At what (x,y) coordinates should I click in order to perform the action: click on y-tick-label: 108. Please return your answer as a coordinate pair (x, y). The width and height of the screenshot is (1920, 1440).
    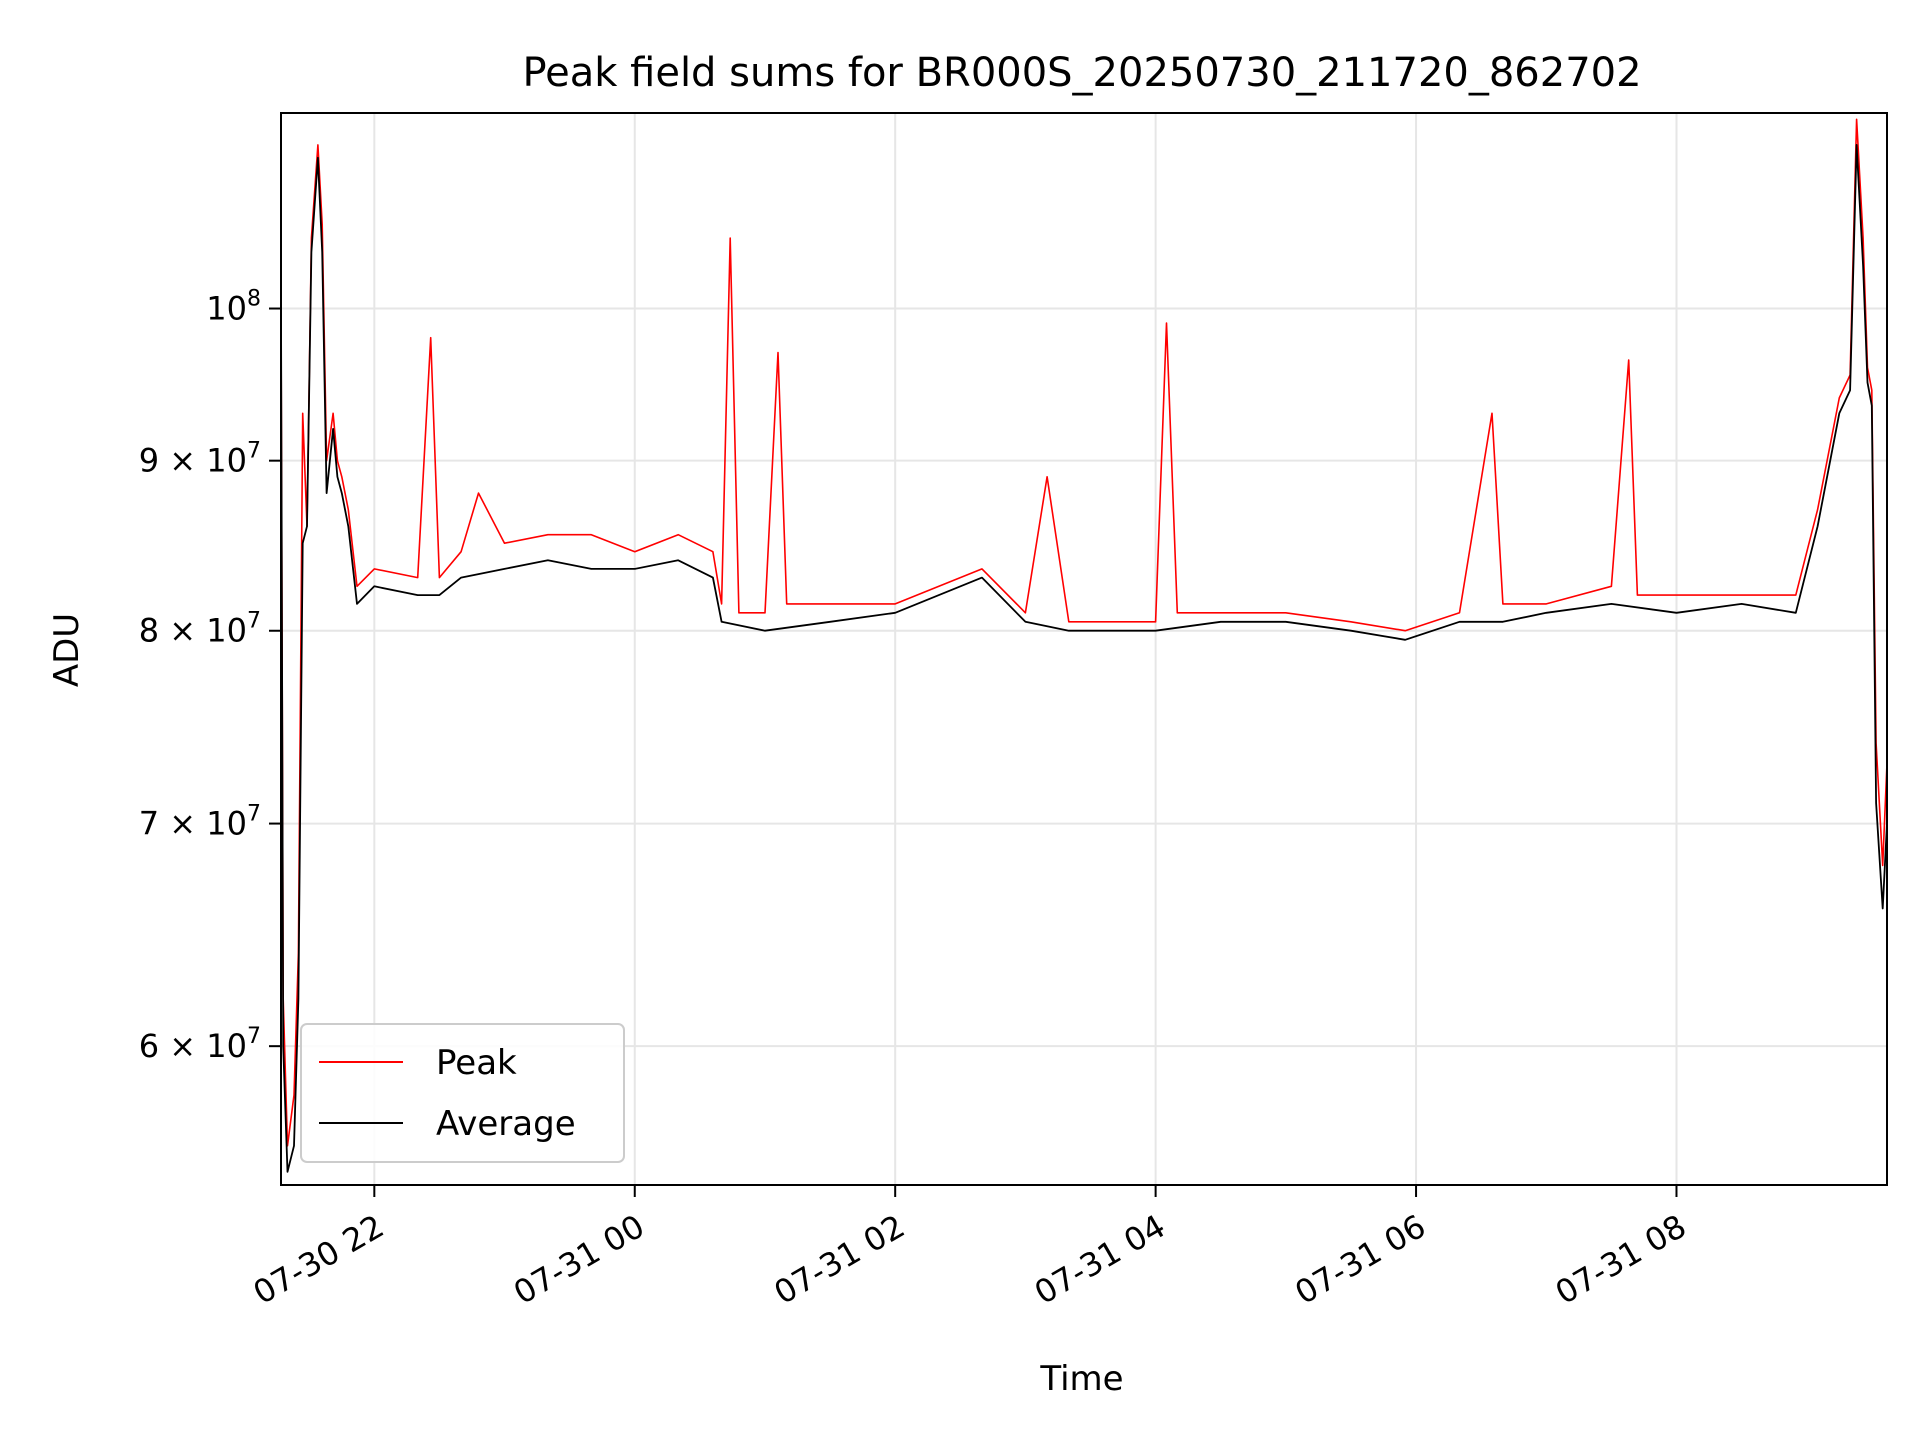
    Looking at the image, I should click on (233, 307).